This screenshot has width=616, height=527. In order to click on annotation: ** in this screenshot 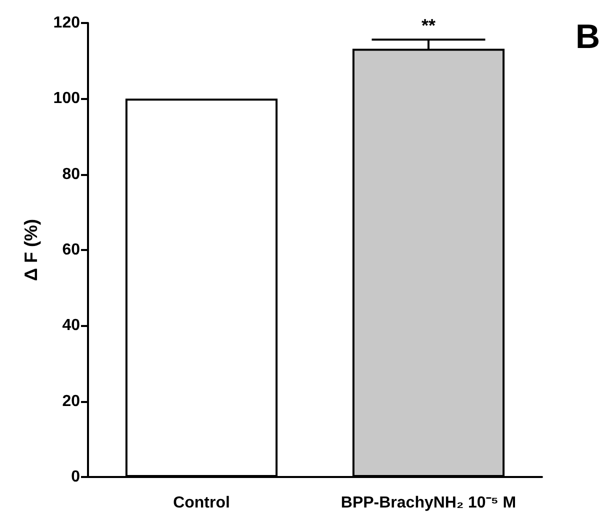, I will do `click(428, 26)`.